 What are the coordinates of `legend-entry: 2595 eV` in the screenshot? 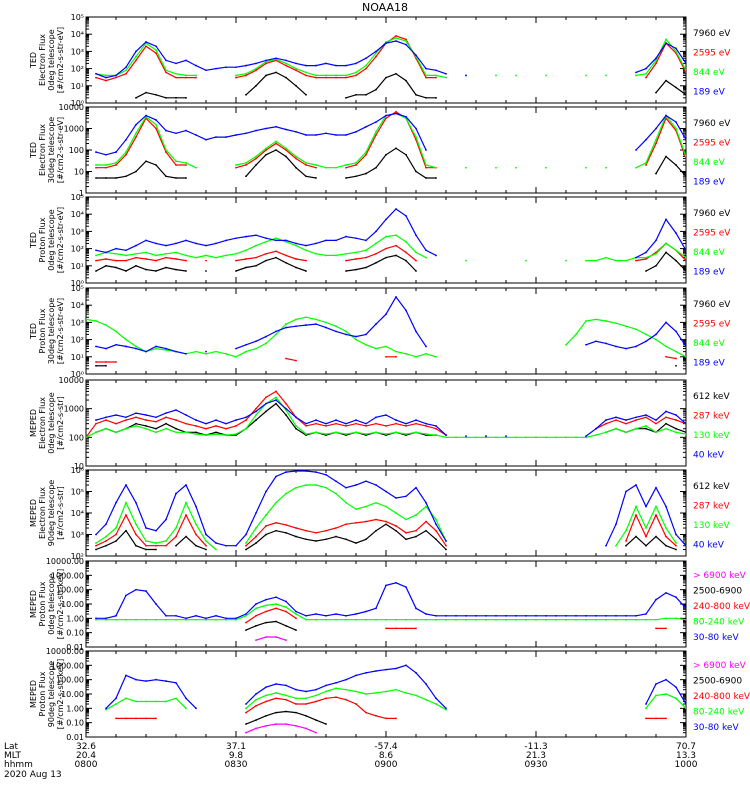 It's located at (712, 324).